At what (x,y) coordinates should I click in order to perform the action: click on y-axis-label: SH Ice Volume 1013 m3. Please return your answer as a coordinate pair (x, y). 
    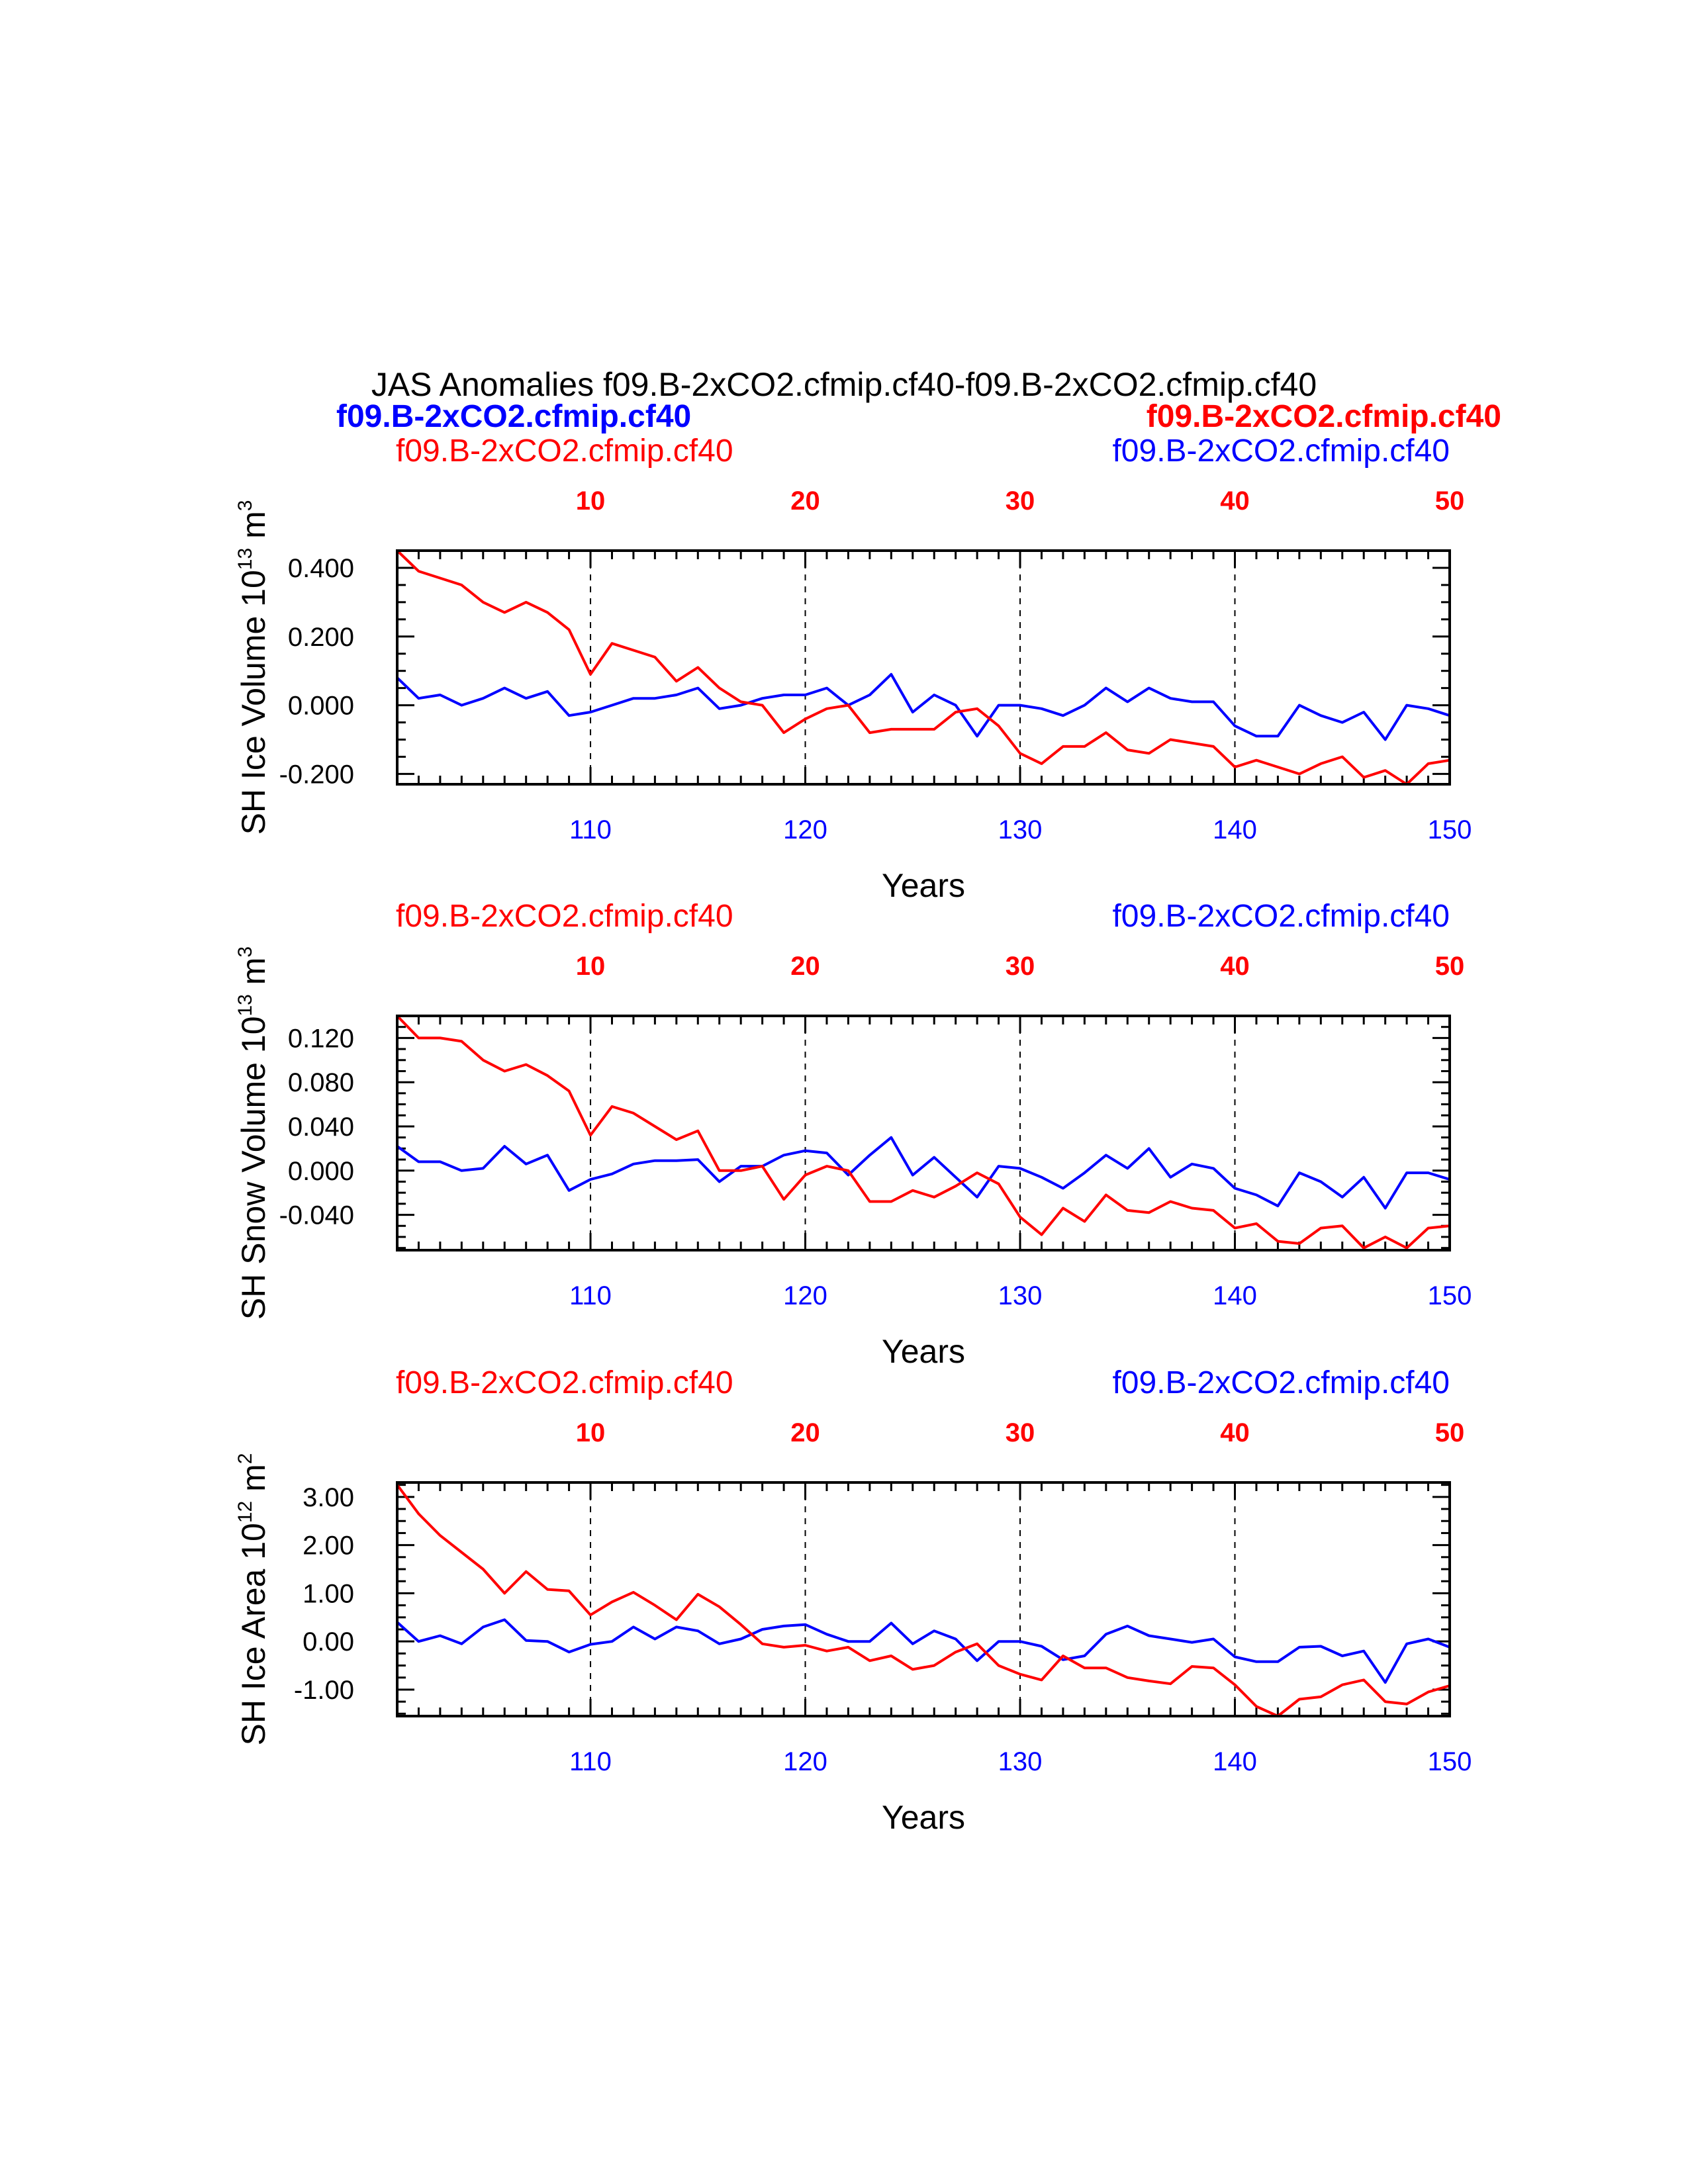
    Looking at the image, I should click on (253, 667).